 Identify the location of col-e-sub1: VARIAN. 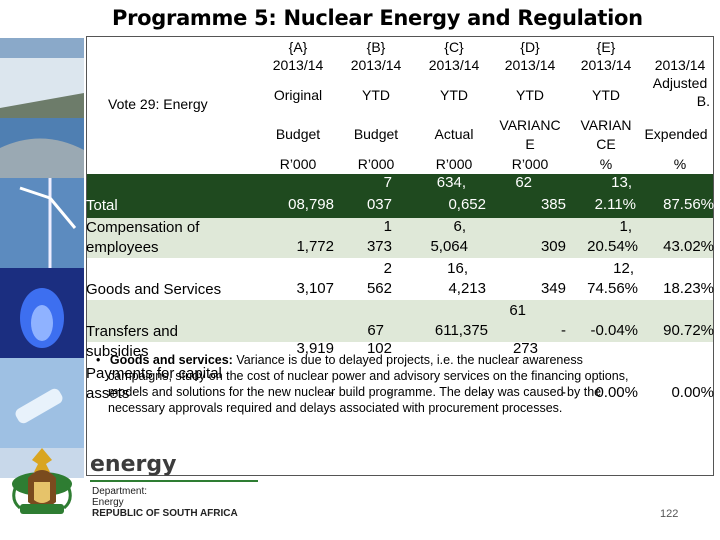
(606, 125).